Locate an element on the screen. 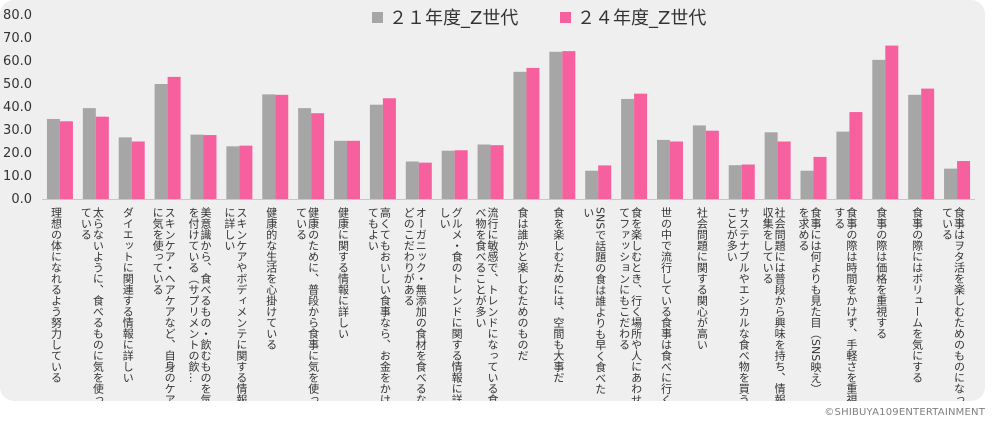 This screenshot has width=995, height=431. x-tick-label-25: 食事はヲタ活を楽しむためのものになっている is located at coordinates (953, 303).